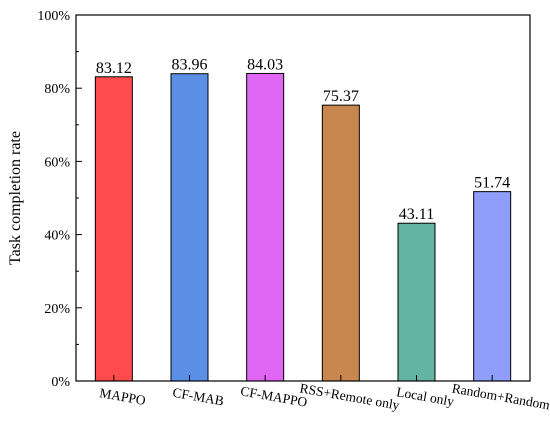 The image size is (550, 427). I want to click on x-tick-label: Random+Random, so click(500, 397).